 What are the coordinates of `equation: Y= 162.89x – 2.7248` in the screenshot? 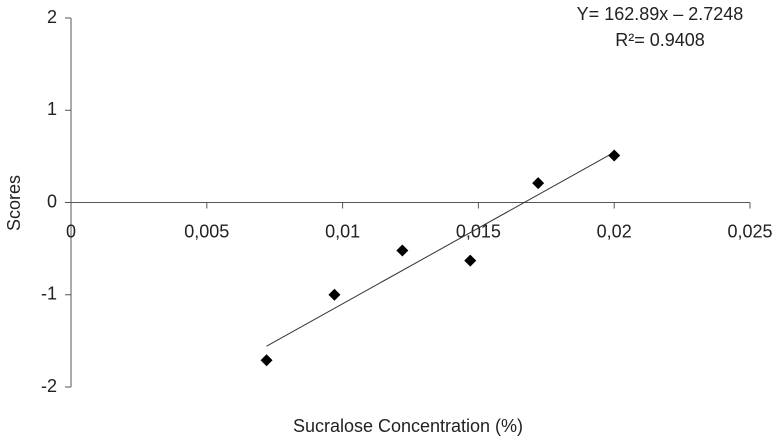 It's located at (660, 14).